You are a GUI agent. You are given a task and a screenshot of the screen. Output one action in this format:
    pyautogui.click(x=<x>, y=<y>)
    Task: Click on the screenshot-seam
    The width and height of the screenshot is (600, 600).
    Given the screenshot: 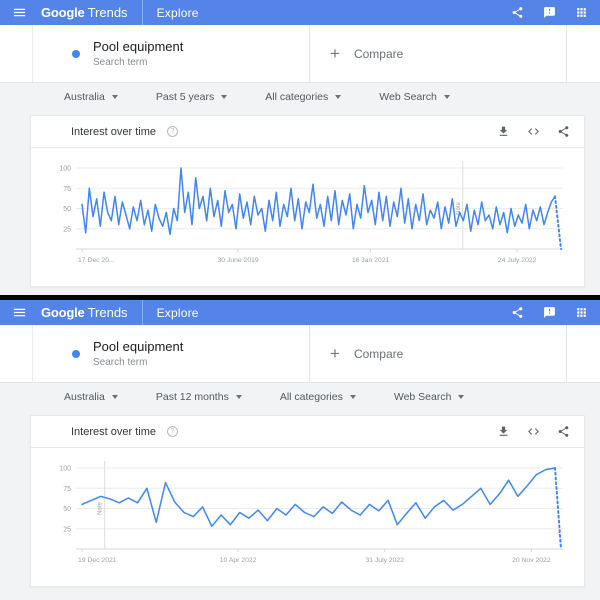 What is the action you would take?
    pyautogui.click(x=300, y=297)
    